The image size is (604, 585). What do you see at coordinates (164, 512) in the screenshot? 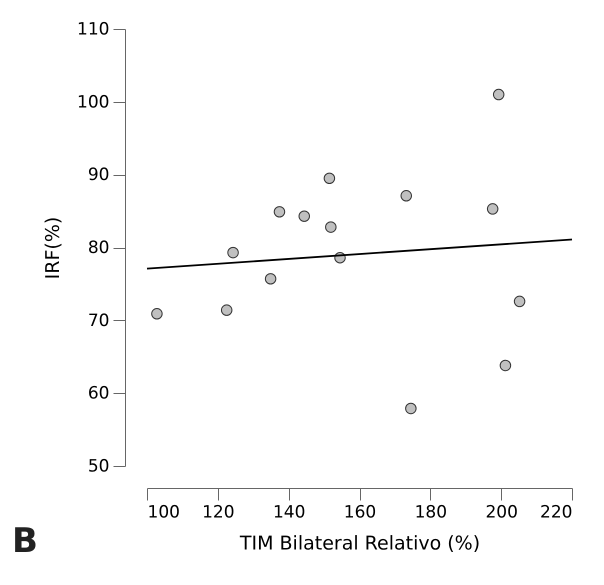
I see `x-tick-label: 100` at bounding box center [164, 512].